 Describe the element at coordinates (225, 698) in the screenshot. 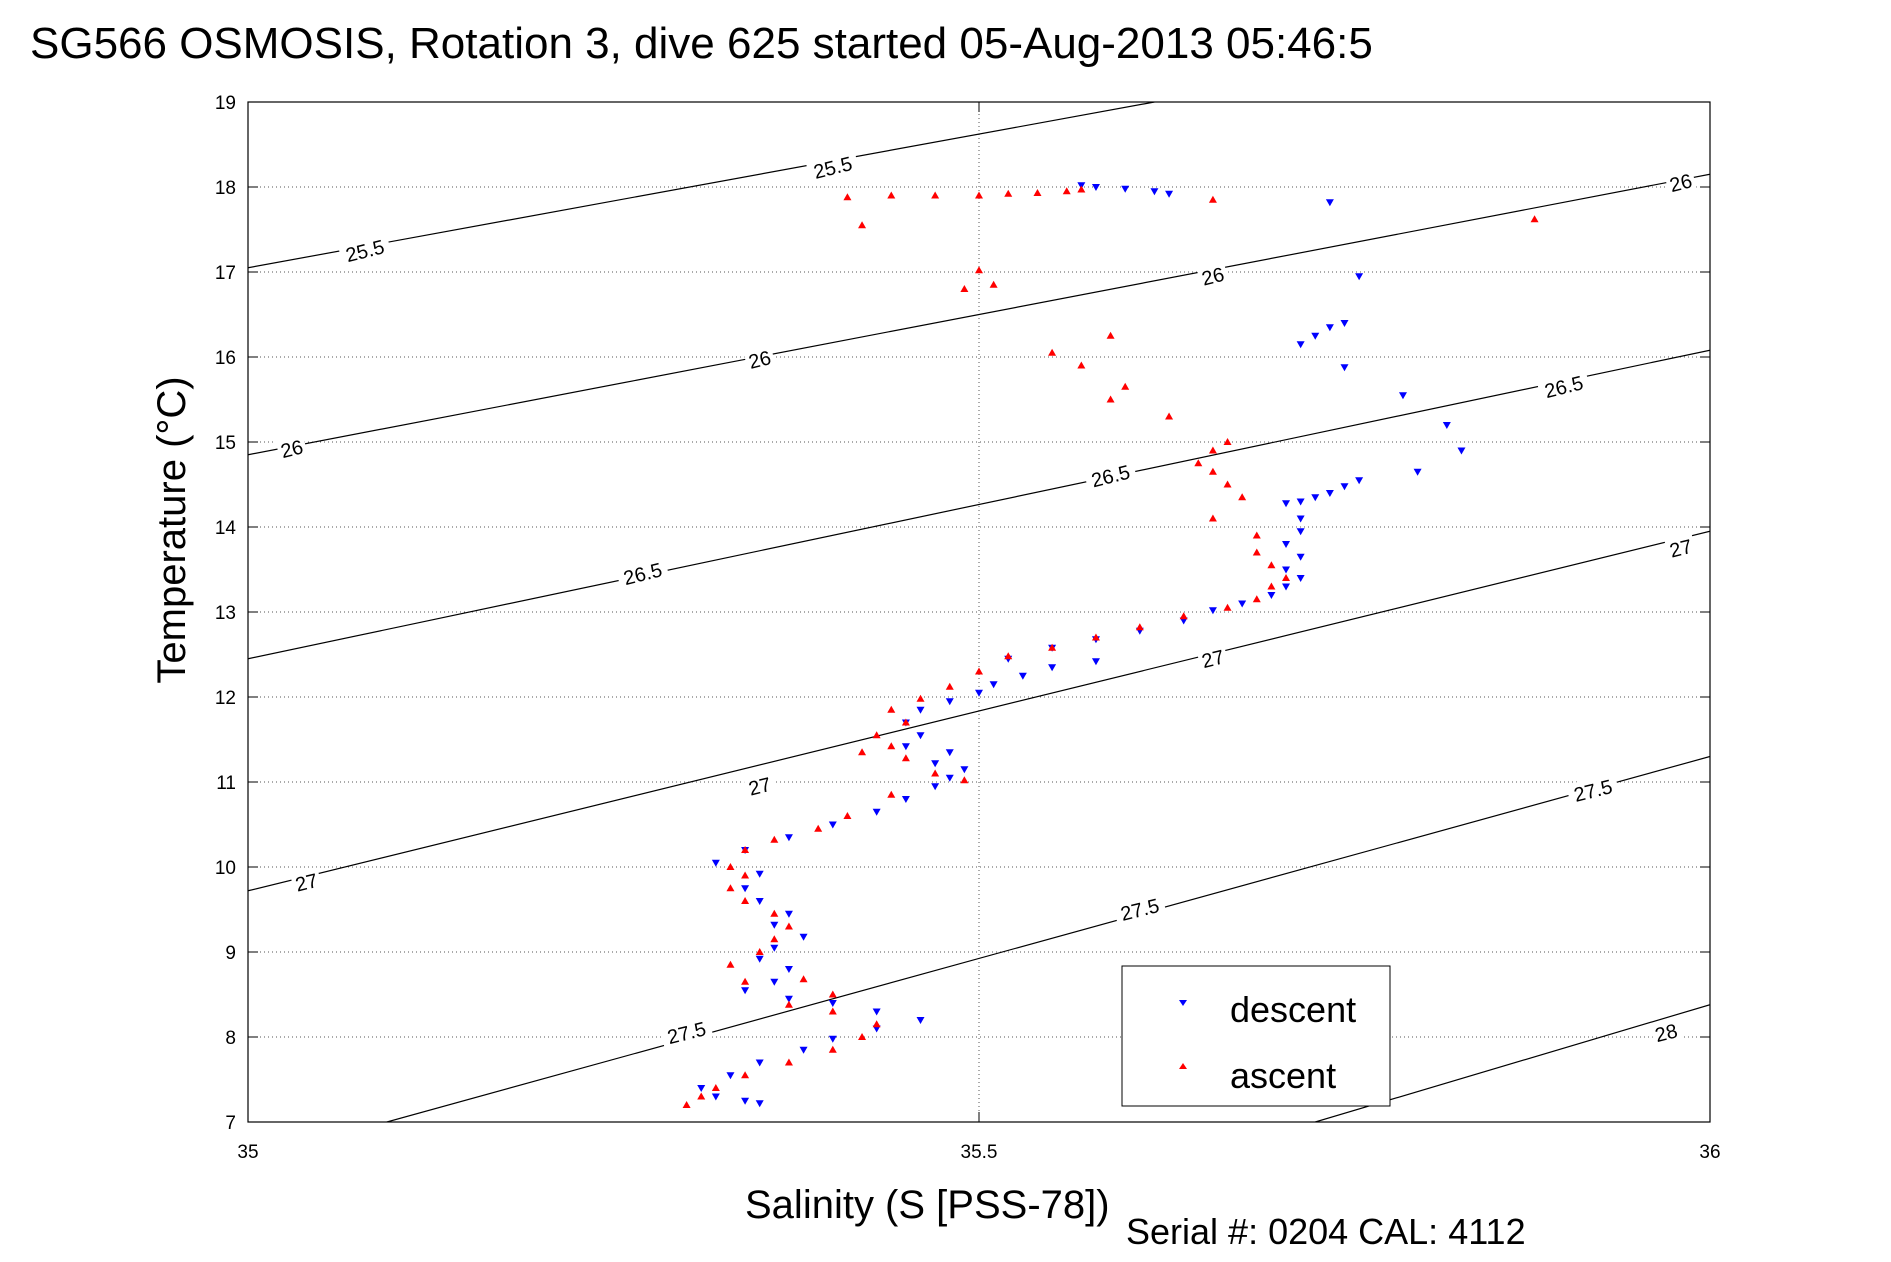

I see `y-tick-label: 12` at that location.